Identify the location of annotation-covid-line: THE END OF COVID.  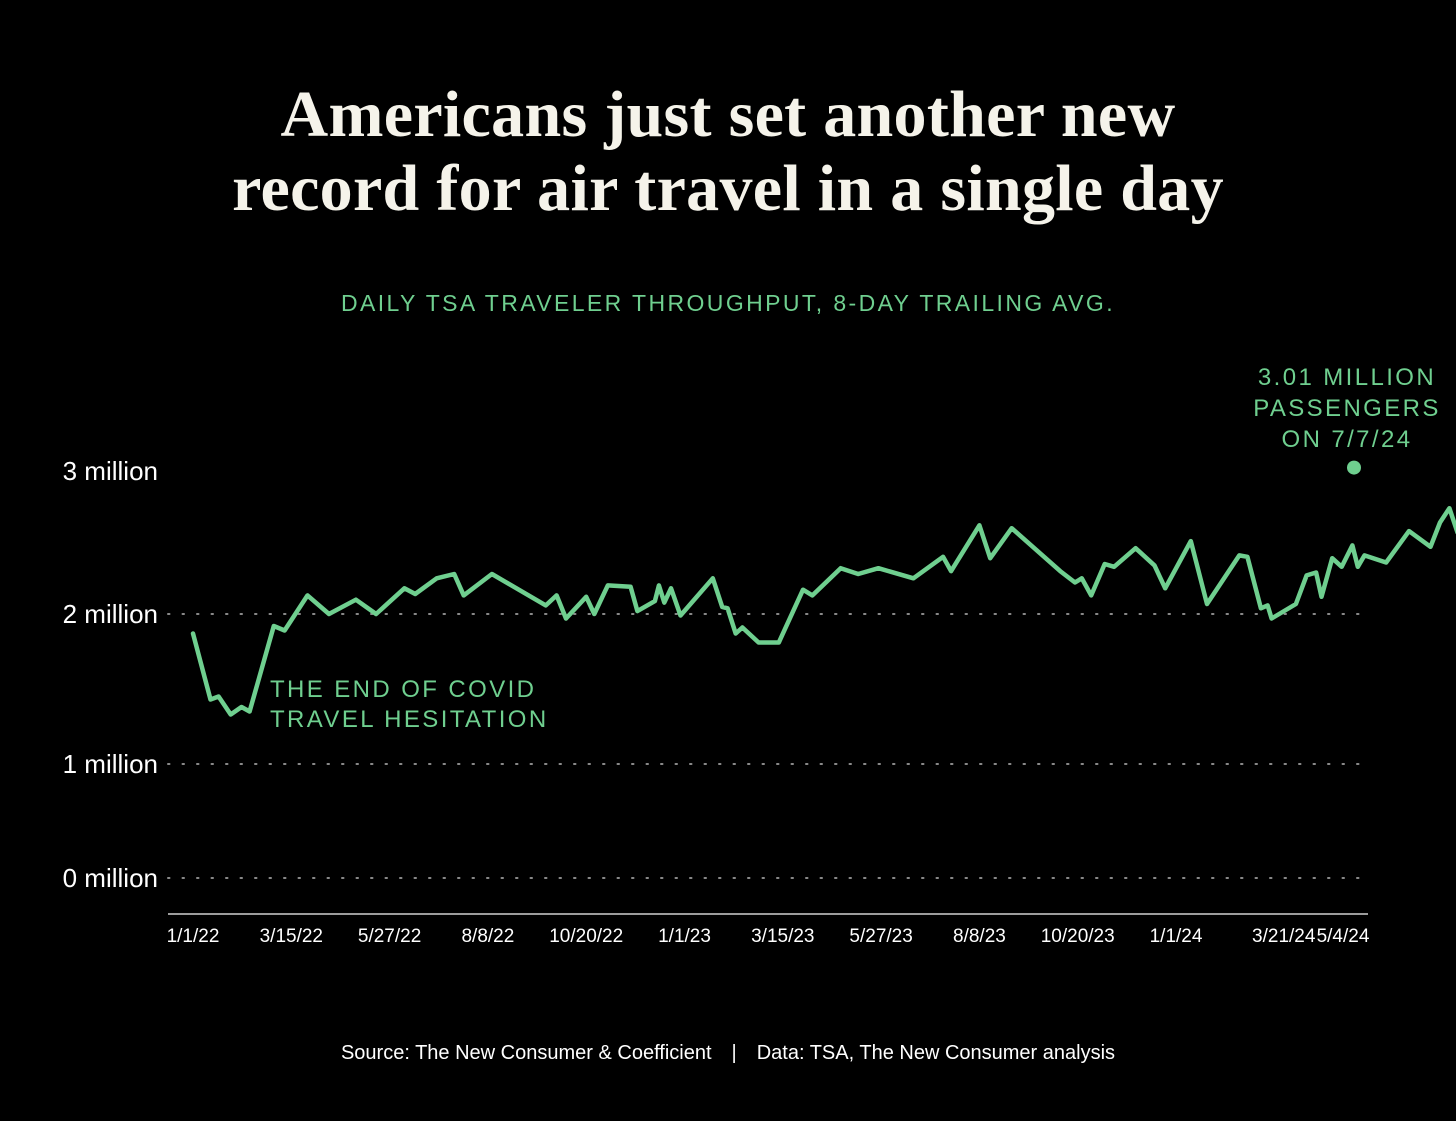
(403, 689).